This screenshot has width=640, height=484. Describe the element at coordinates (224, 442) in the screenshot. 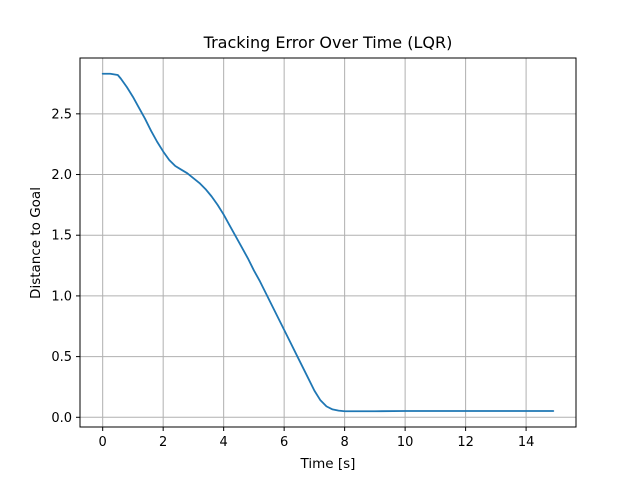

I see `x-tick-label: 4` at that location.